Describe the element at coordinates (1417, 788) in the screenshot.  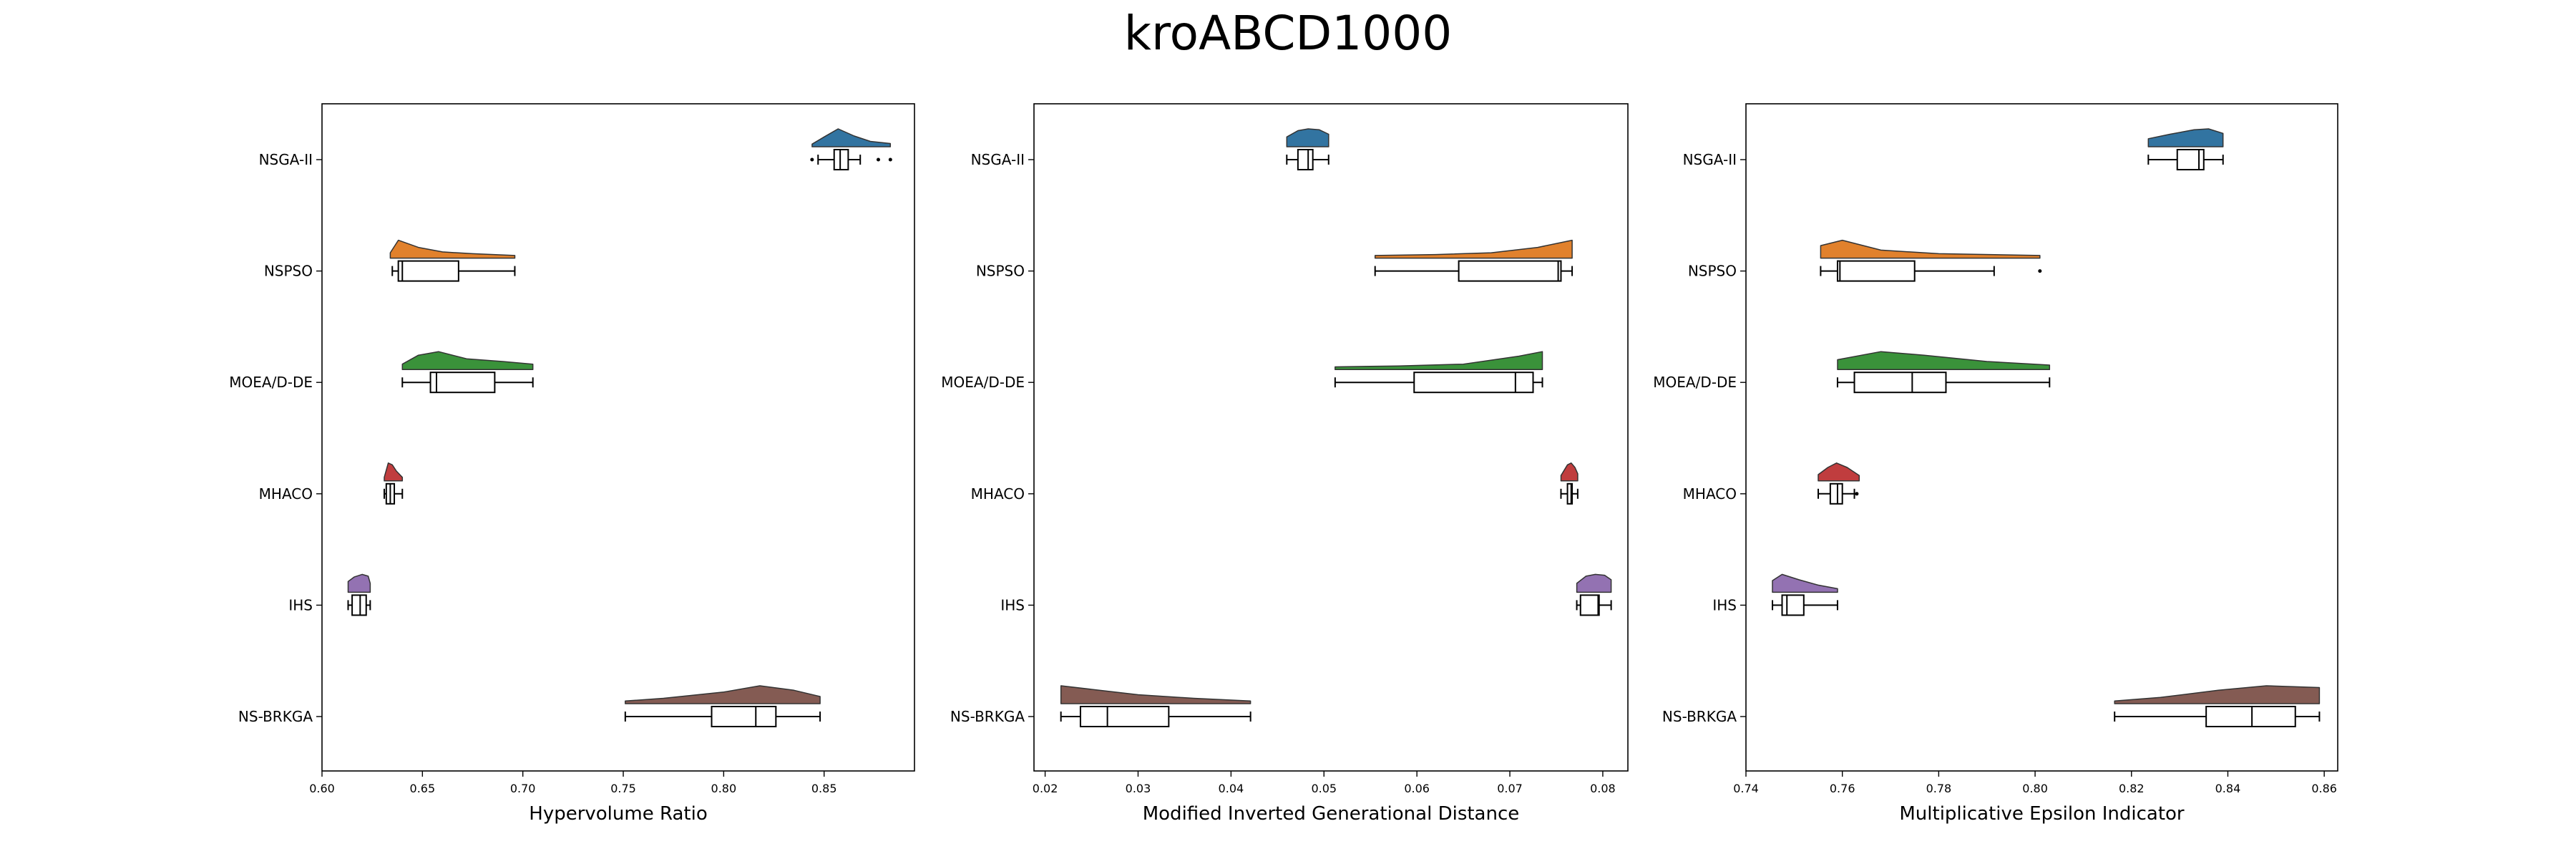
I see `x-tick-label: 0.06` at that location.